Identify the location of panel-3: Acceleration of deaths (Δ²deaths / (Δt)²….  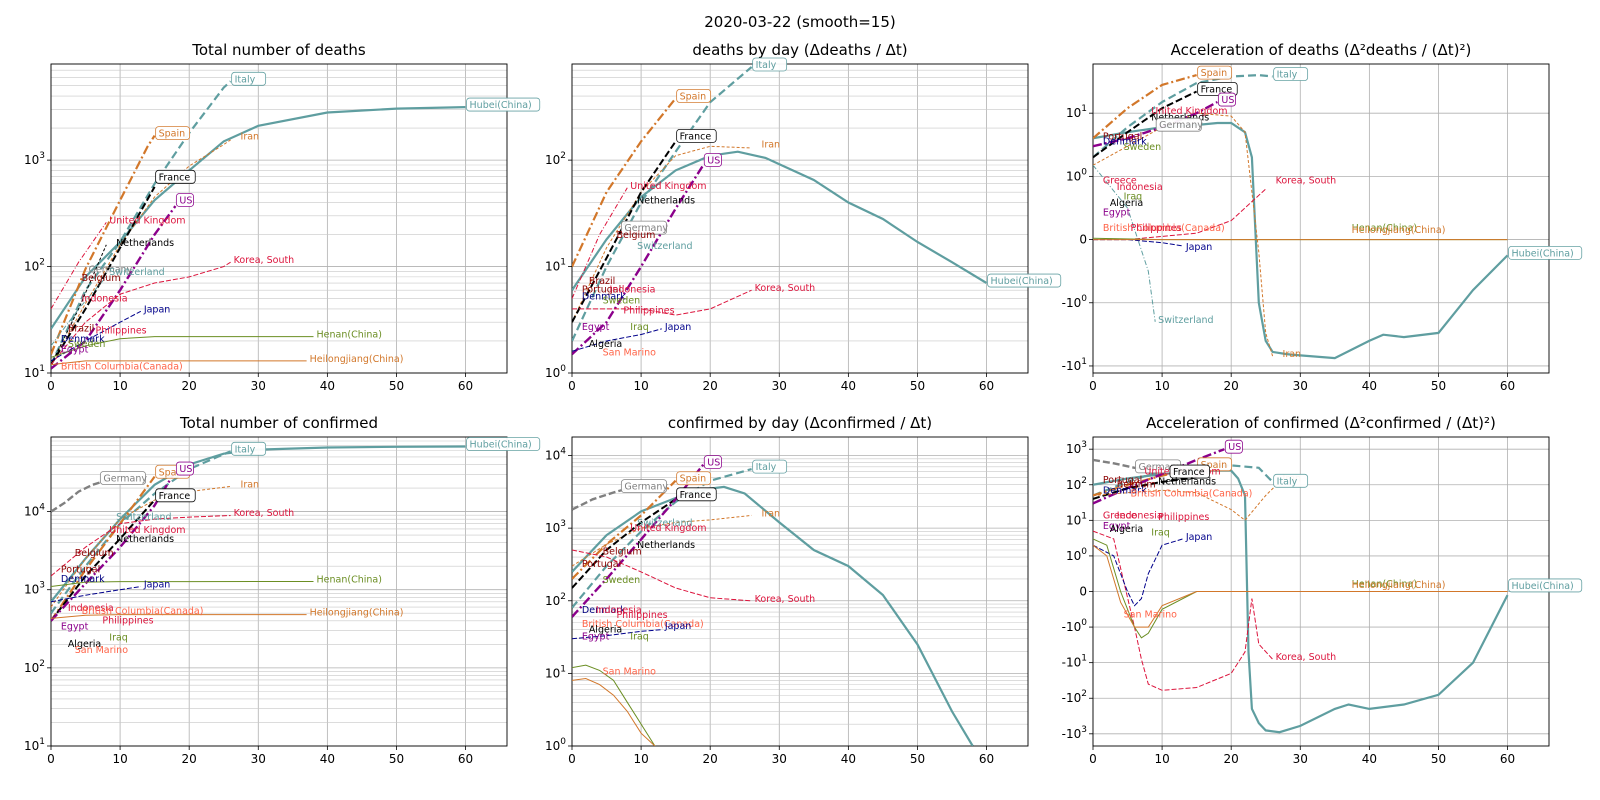
(1322, 217).